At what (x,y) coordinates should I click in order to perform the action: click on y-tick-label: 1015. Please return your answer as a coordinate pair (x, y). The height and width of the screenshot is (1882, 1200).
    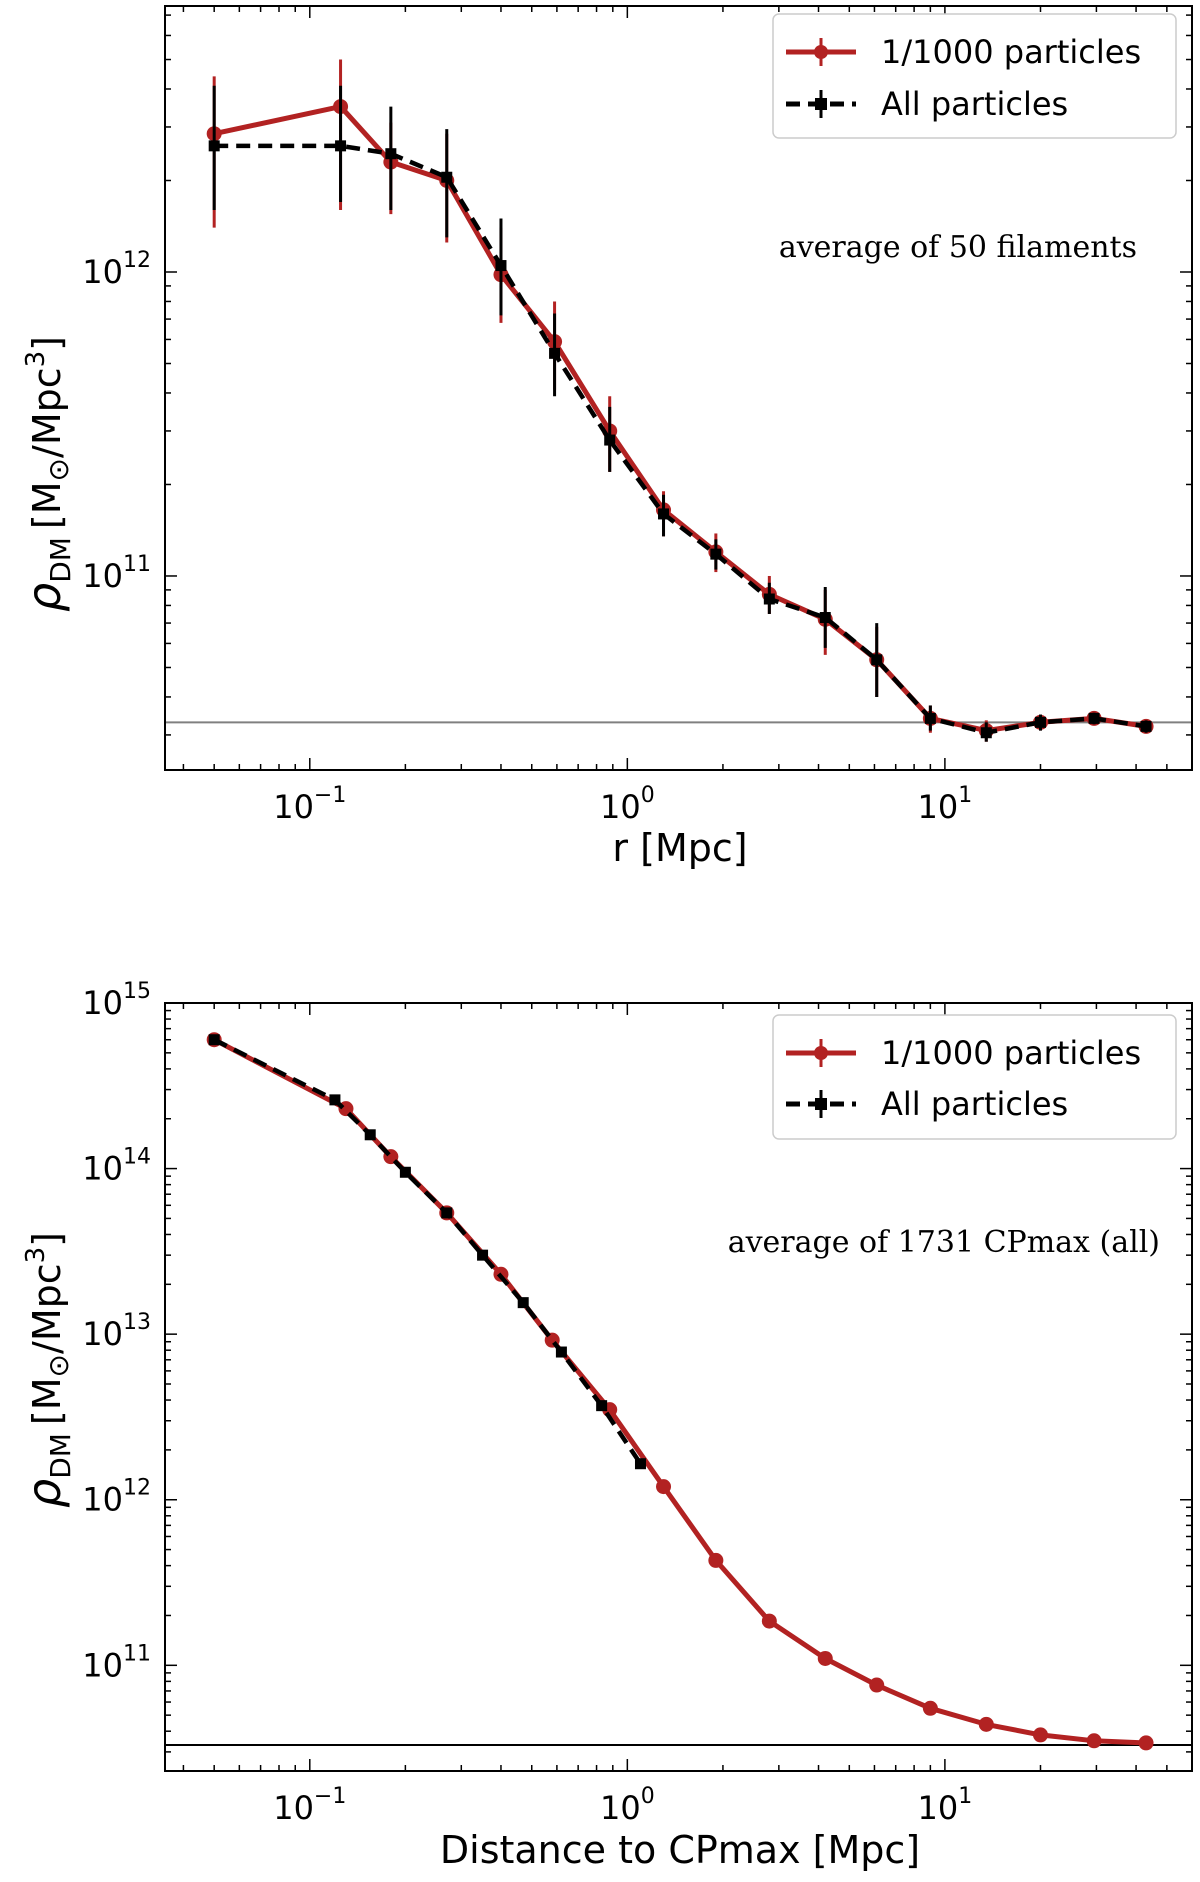
    Looking at the image, I should click on (116, 1000).